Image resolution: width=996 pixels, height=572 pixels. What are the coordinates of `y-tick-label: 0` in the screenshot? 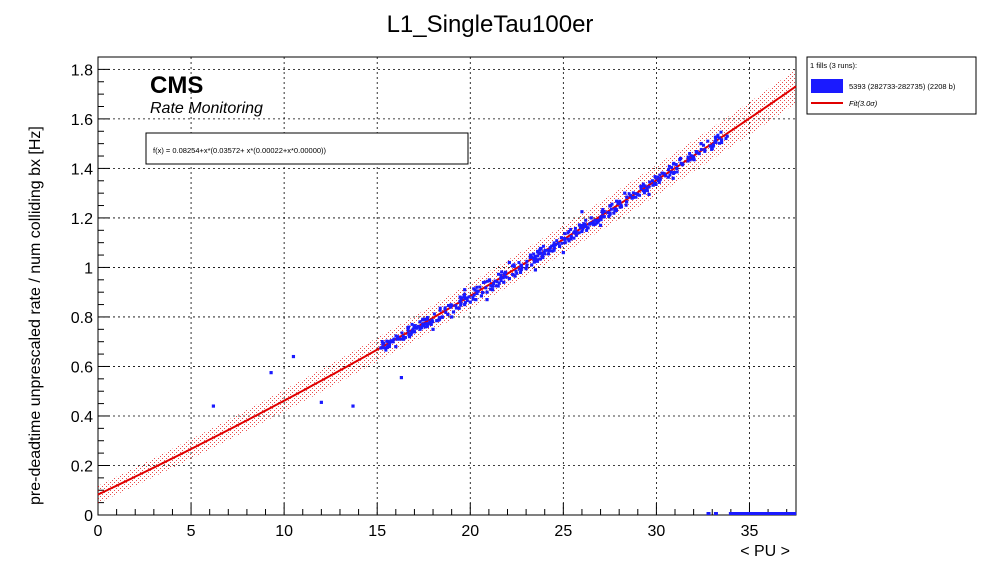 It's located at (88, 516).